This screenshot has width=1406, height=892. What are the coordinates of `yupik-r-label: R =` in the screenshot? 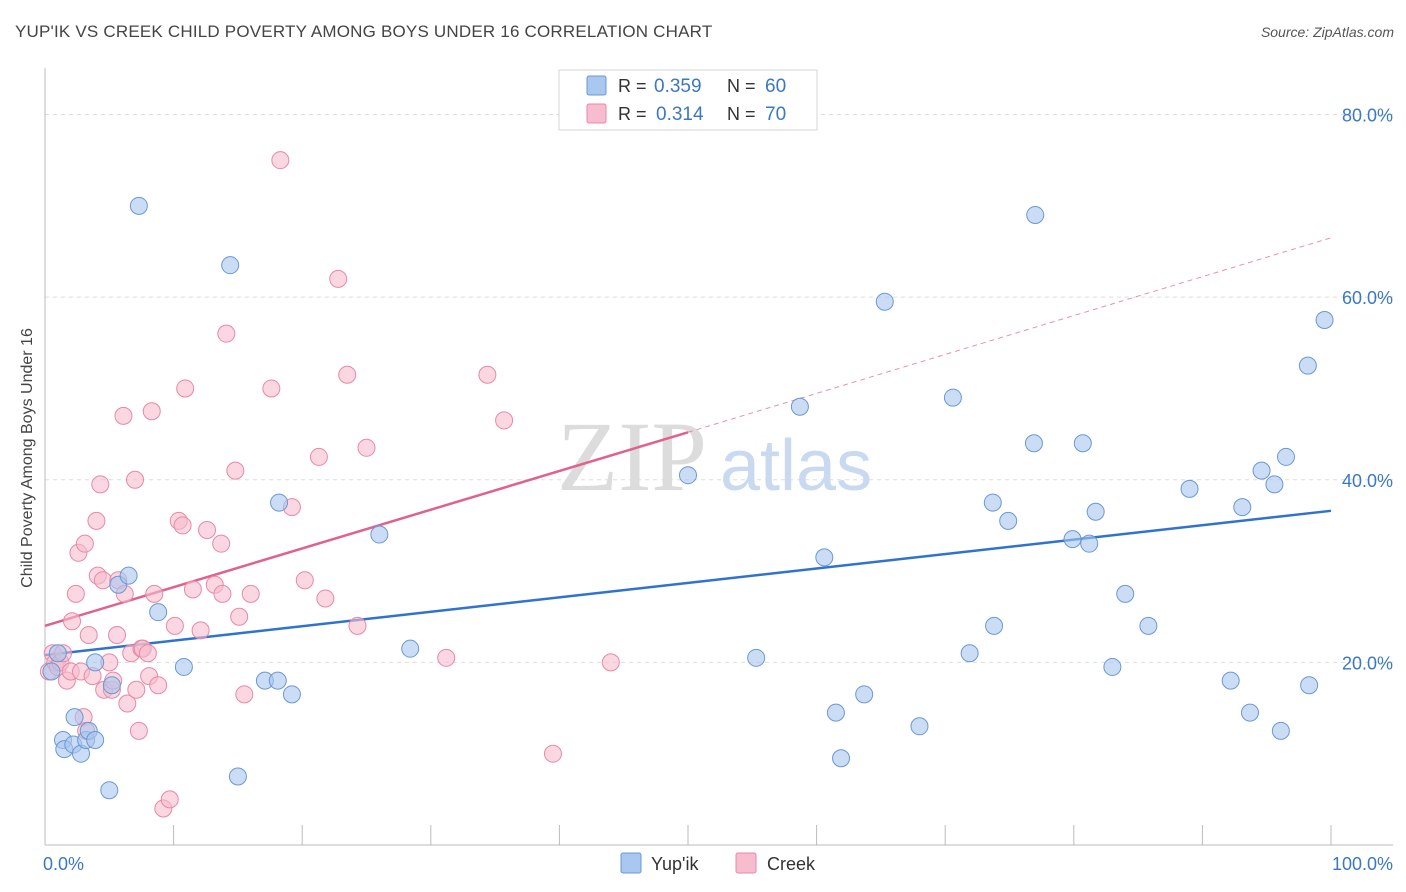 It's located at (632, 86).